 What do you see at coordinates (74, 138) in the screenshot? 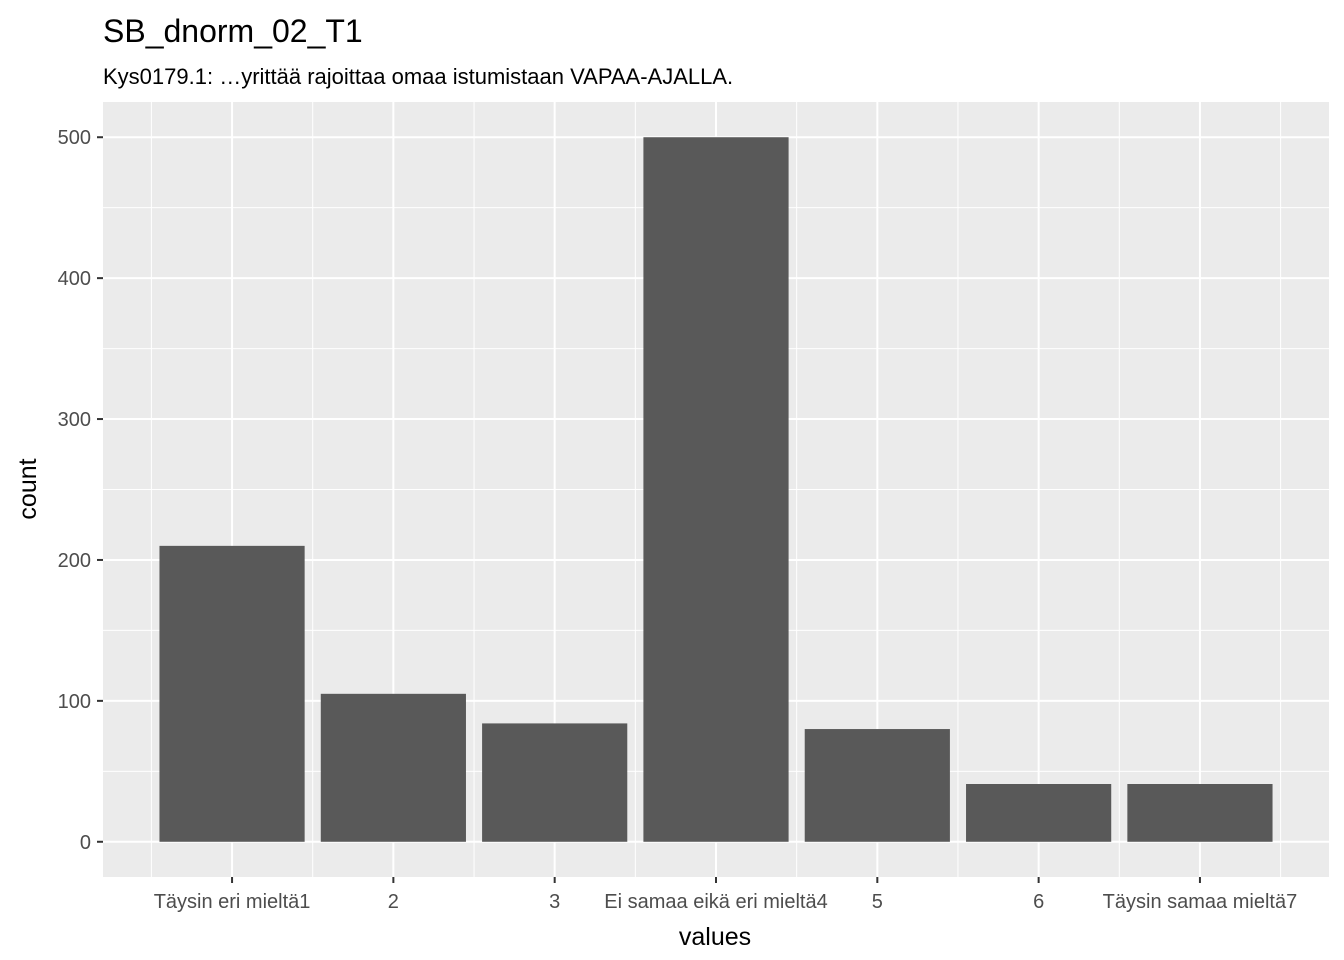
I see `y-tick-label: 500` at bounding box center [74, 138].